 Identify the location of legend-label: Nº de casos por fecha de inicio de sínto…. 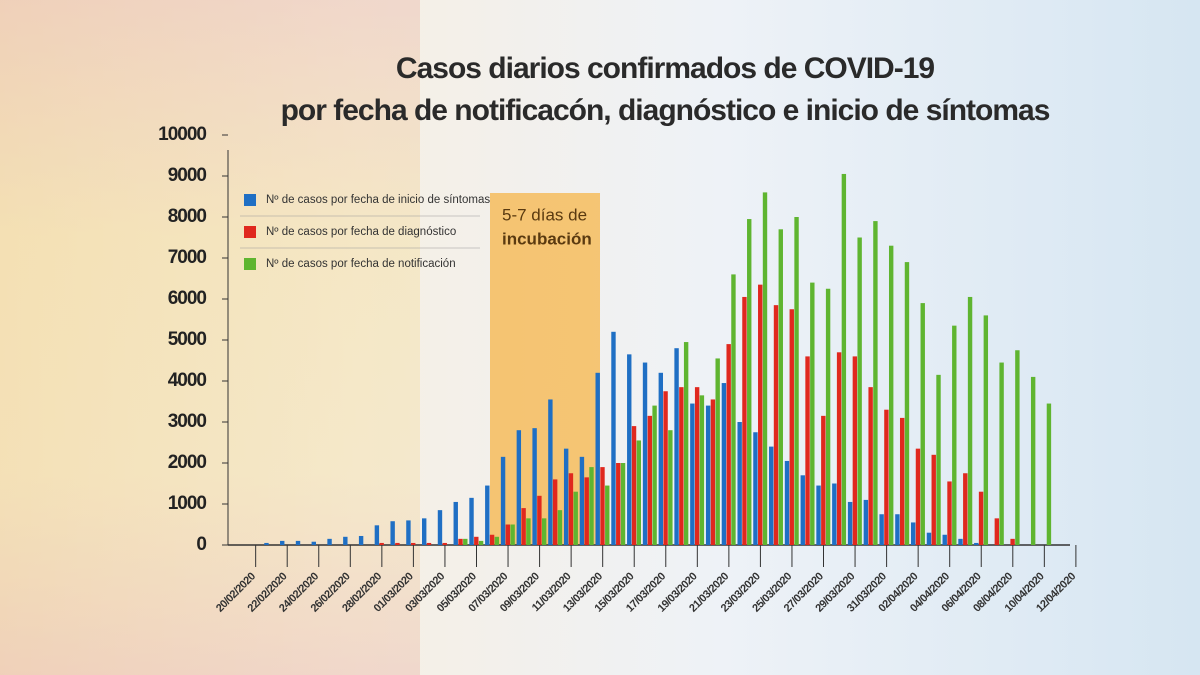
(378, 200).